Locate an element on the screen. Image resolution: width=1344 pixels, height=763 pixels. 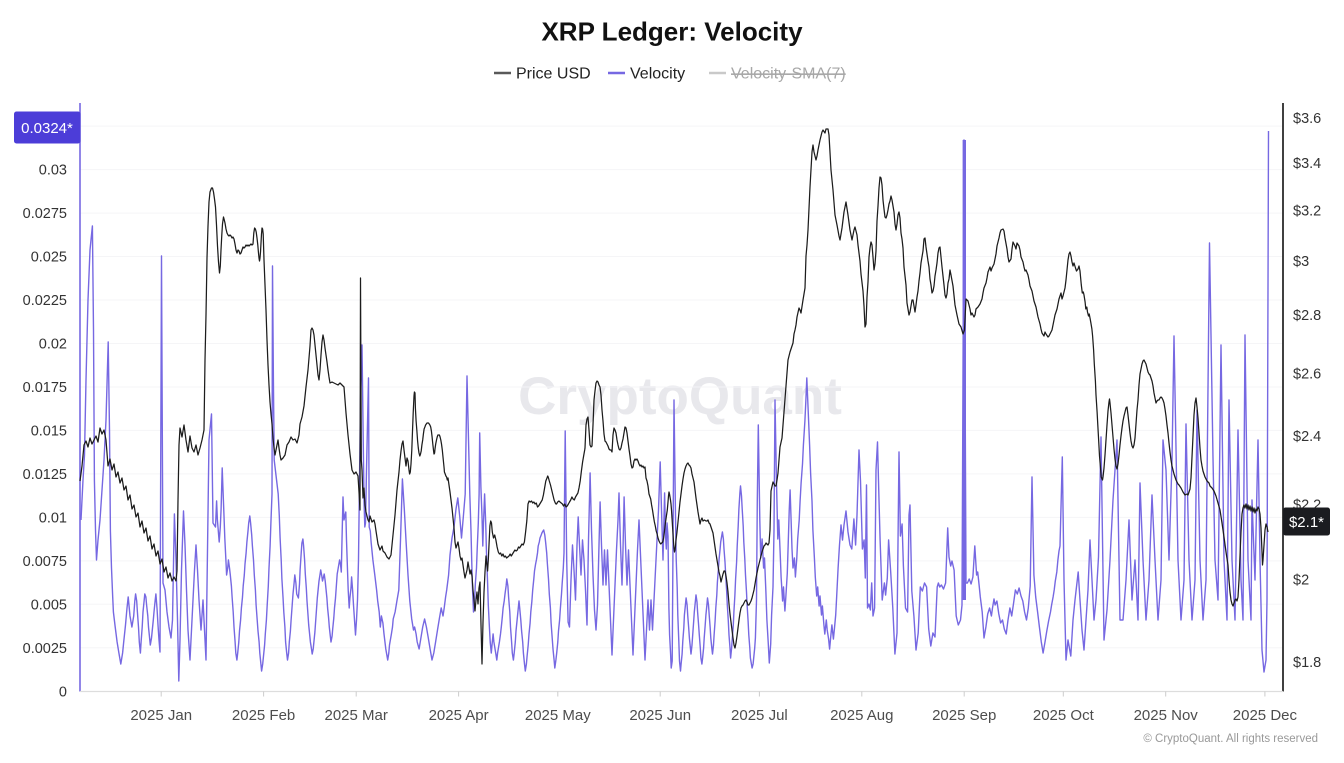
svg-text: $3.2 is located at coordinates (1307, 211).